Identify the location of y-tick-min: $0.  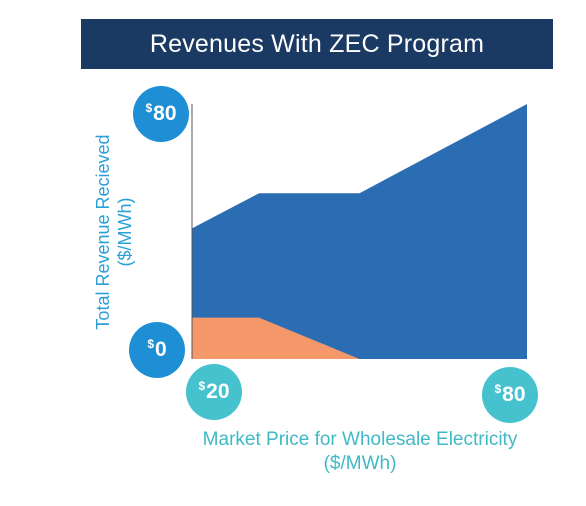
(157, 350).